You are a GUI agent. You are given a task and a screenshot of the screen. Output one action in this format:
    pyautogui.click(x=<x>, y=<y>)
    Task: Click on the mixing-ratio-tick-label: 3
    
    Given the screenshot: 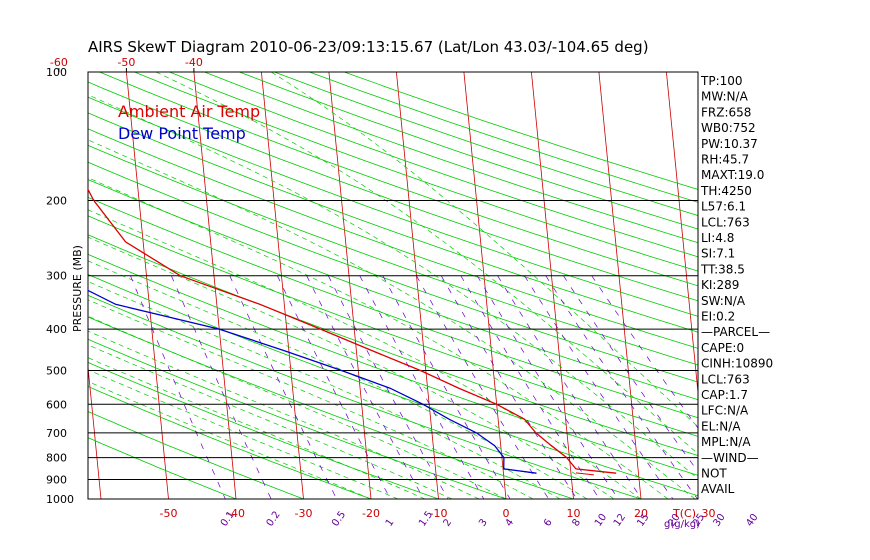 What is the action you would take?
    pyautogui.click(x=483, y=523)
    